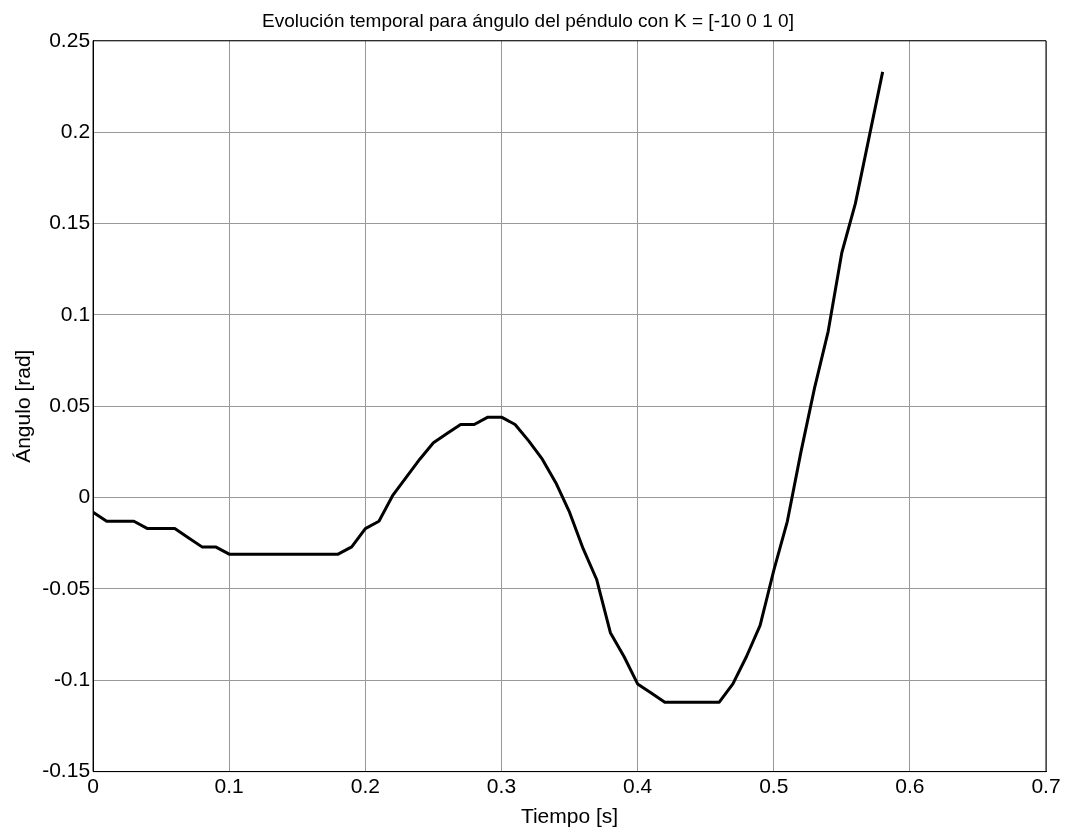  Describe the element at coordinates (1046, 785) in the screenshot. I see `x-tick-label: 0.7` at that location.